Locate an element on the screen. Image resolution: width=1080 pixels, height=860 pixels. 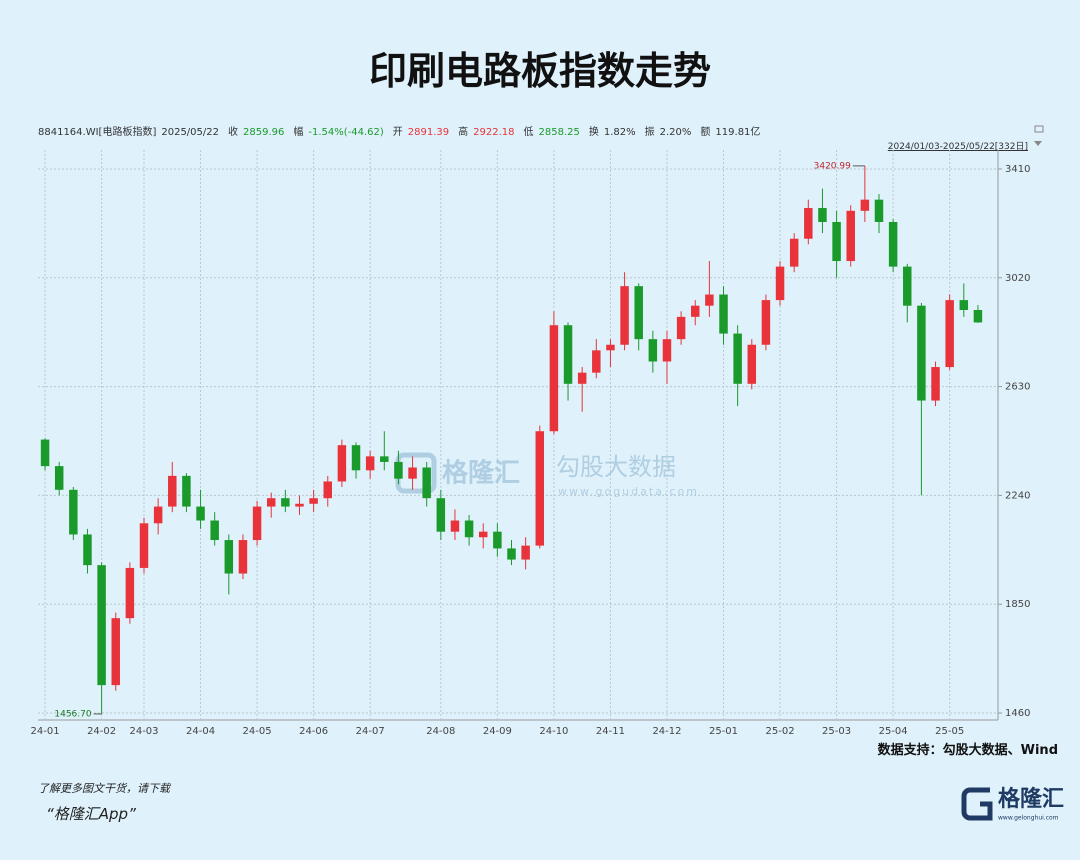
info-item: 幅 -1.54%(-44.62) is located at coordinates (338, 132).